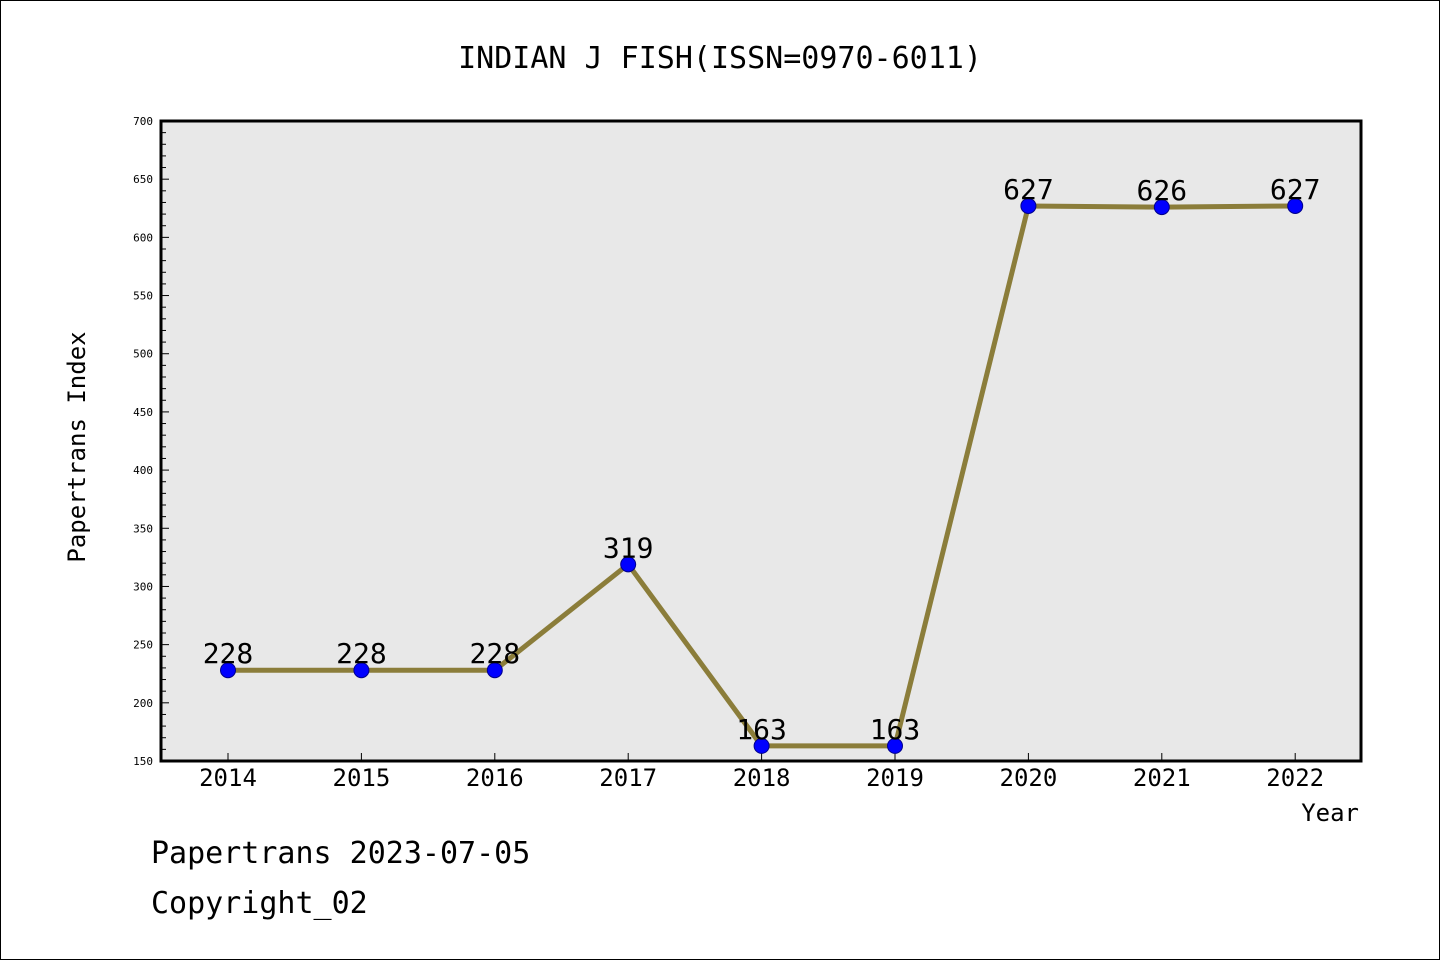  I want to click on y-tick-label: 600, so click(143, 237).